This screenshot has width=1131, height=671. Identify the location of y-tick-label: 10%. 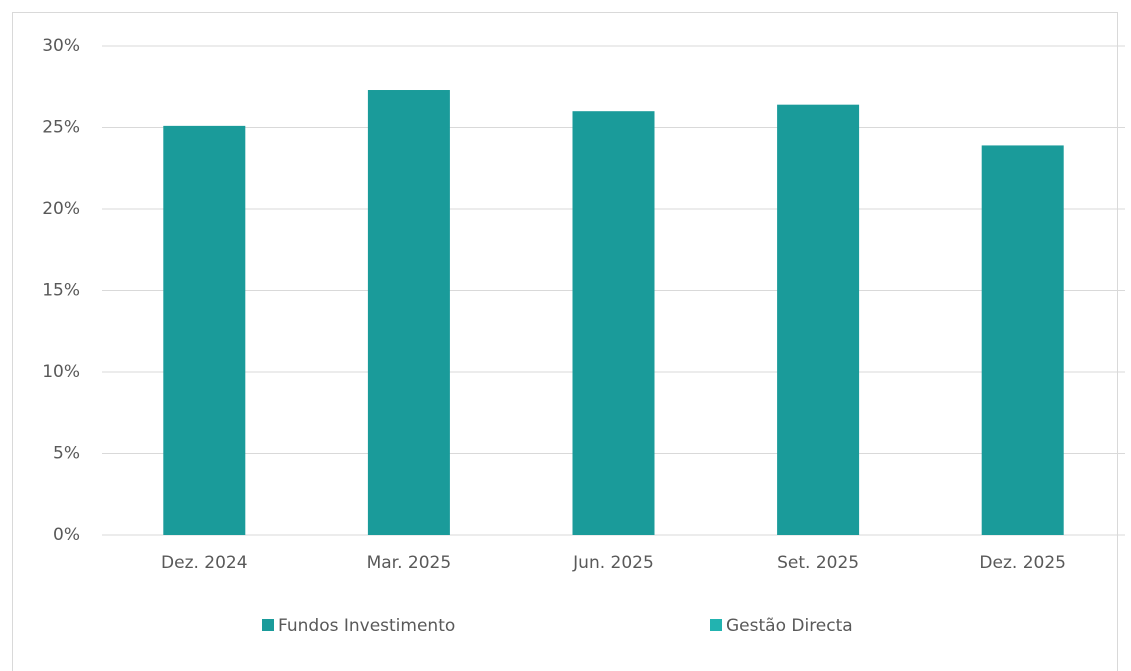
(61, 372).